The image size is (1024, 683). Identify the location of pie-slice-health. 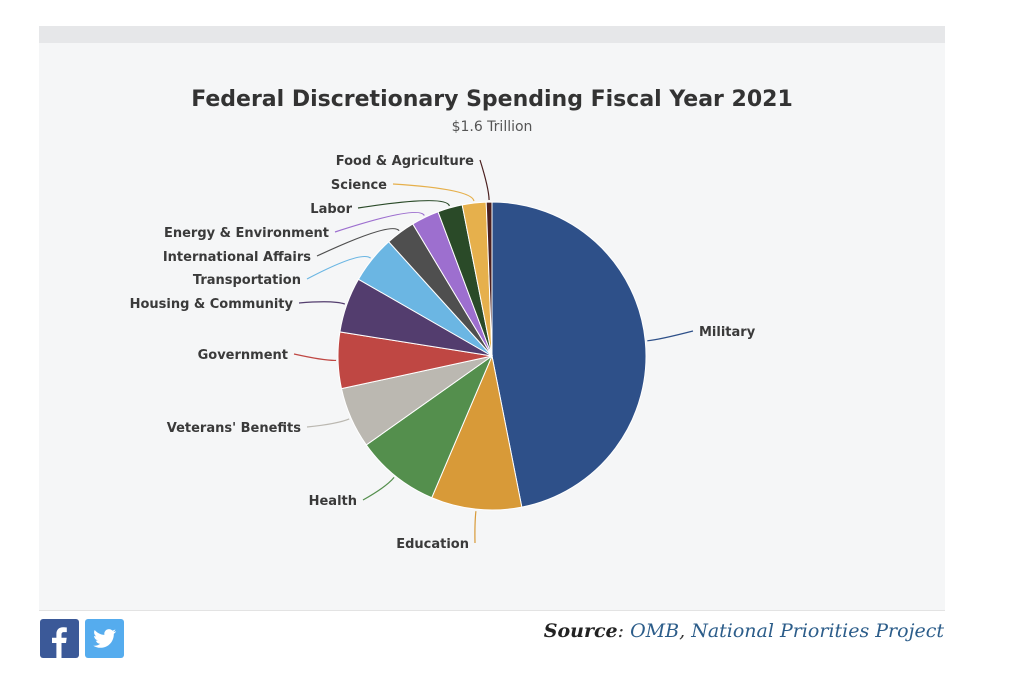
(429, 426).